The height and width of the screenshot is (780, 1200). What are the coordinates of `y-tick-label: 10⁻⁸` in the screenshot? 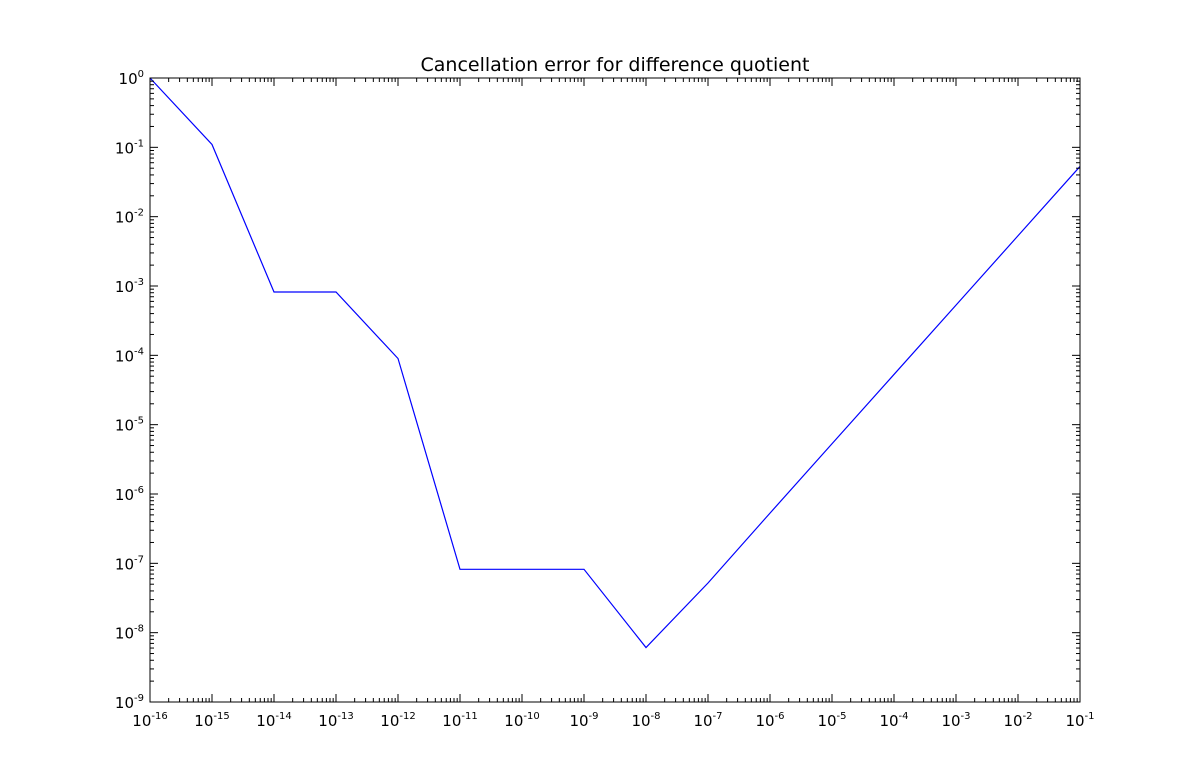 It's located at (129, 633).